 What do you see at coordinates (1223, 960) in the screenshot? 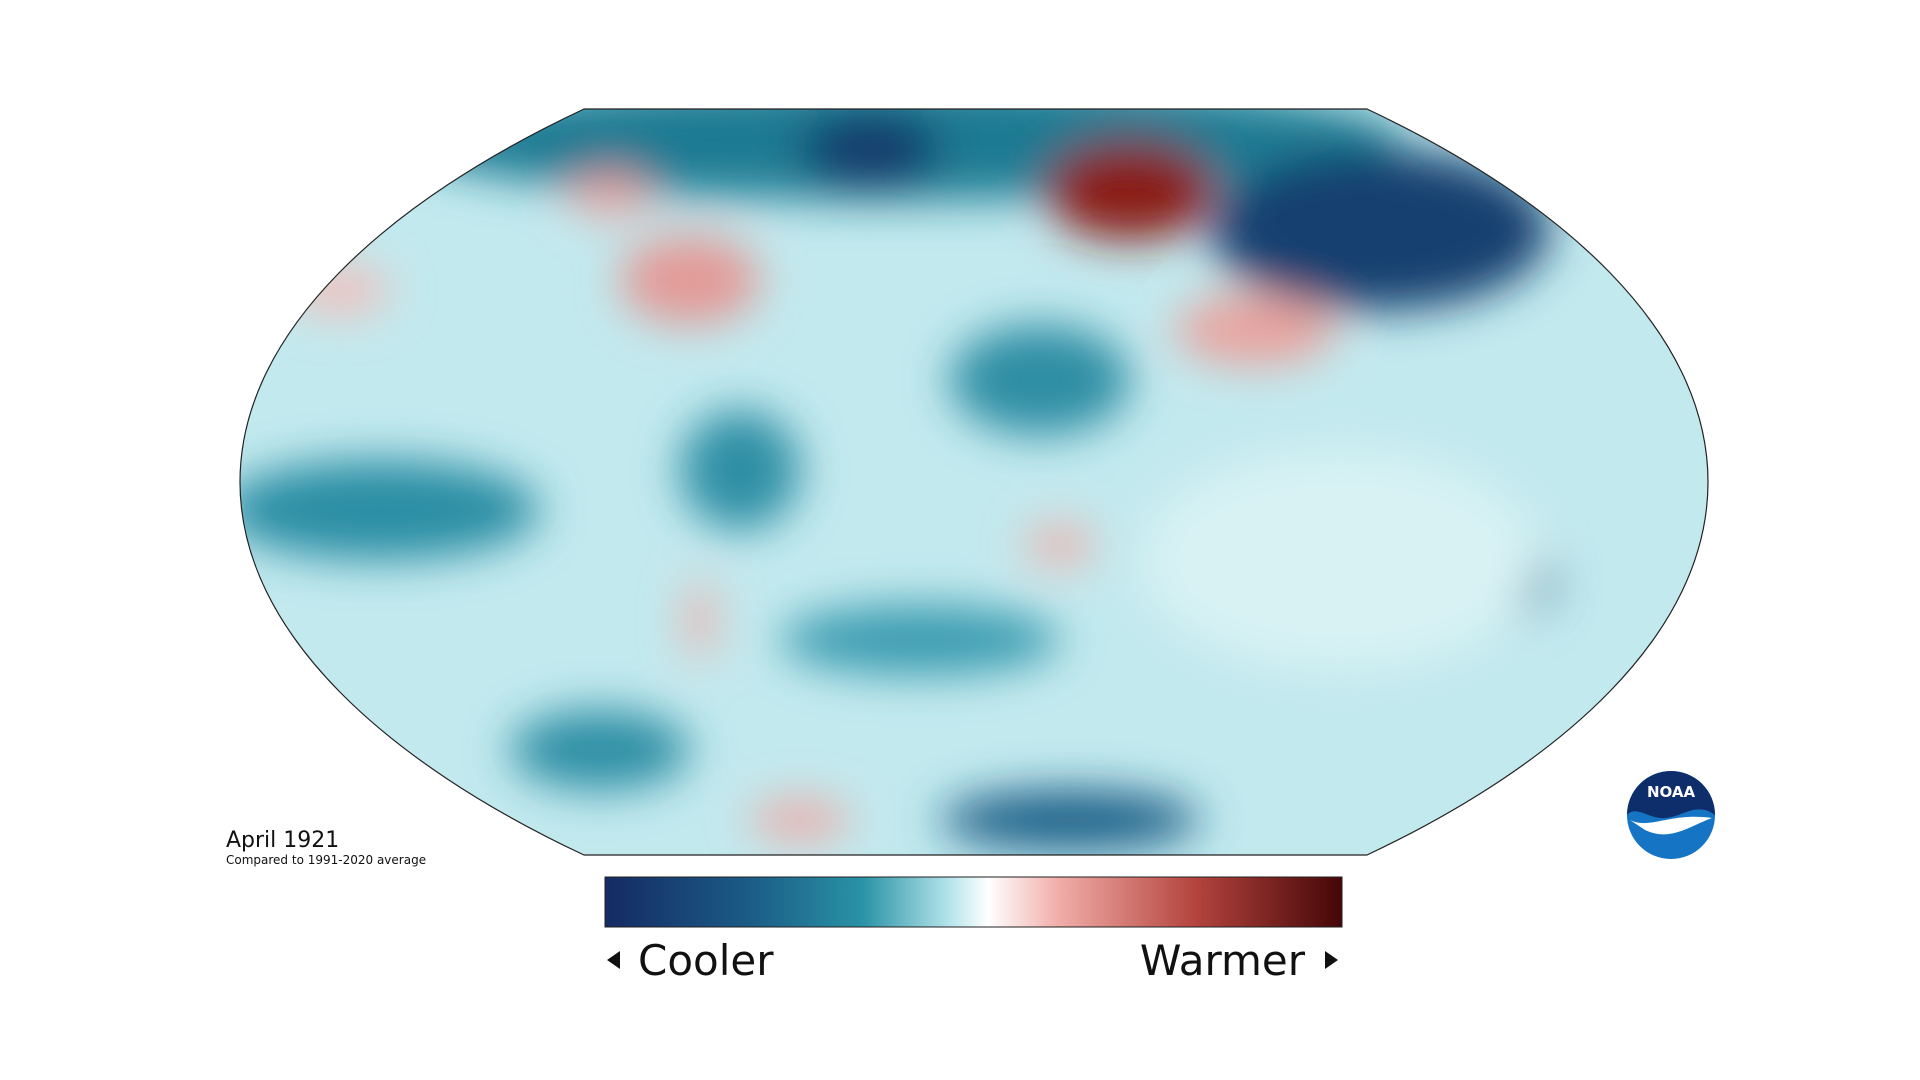
I see `high-label: Warmer` at bounding box center [1223, 960].